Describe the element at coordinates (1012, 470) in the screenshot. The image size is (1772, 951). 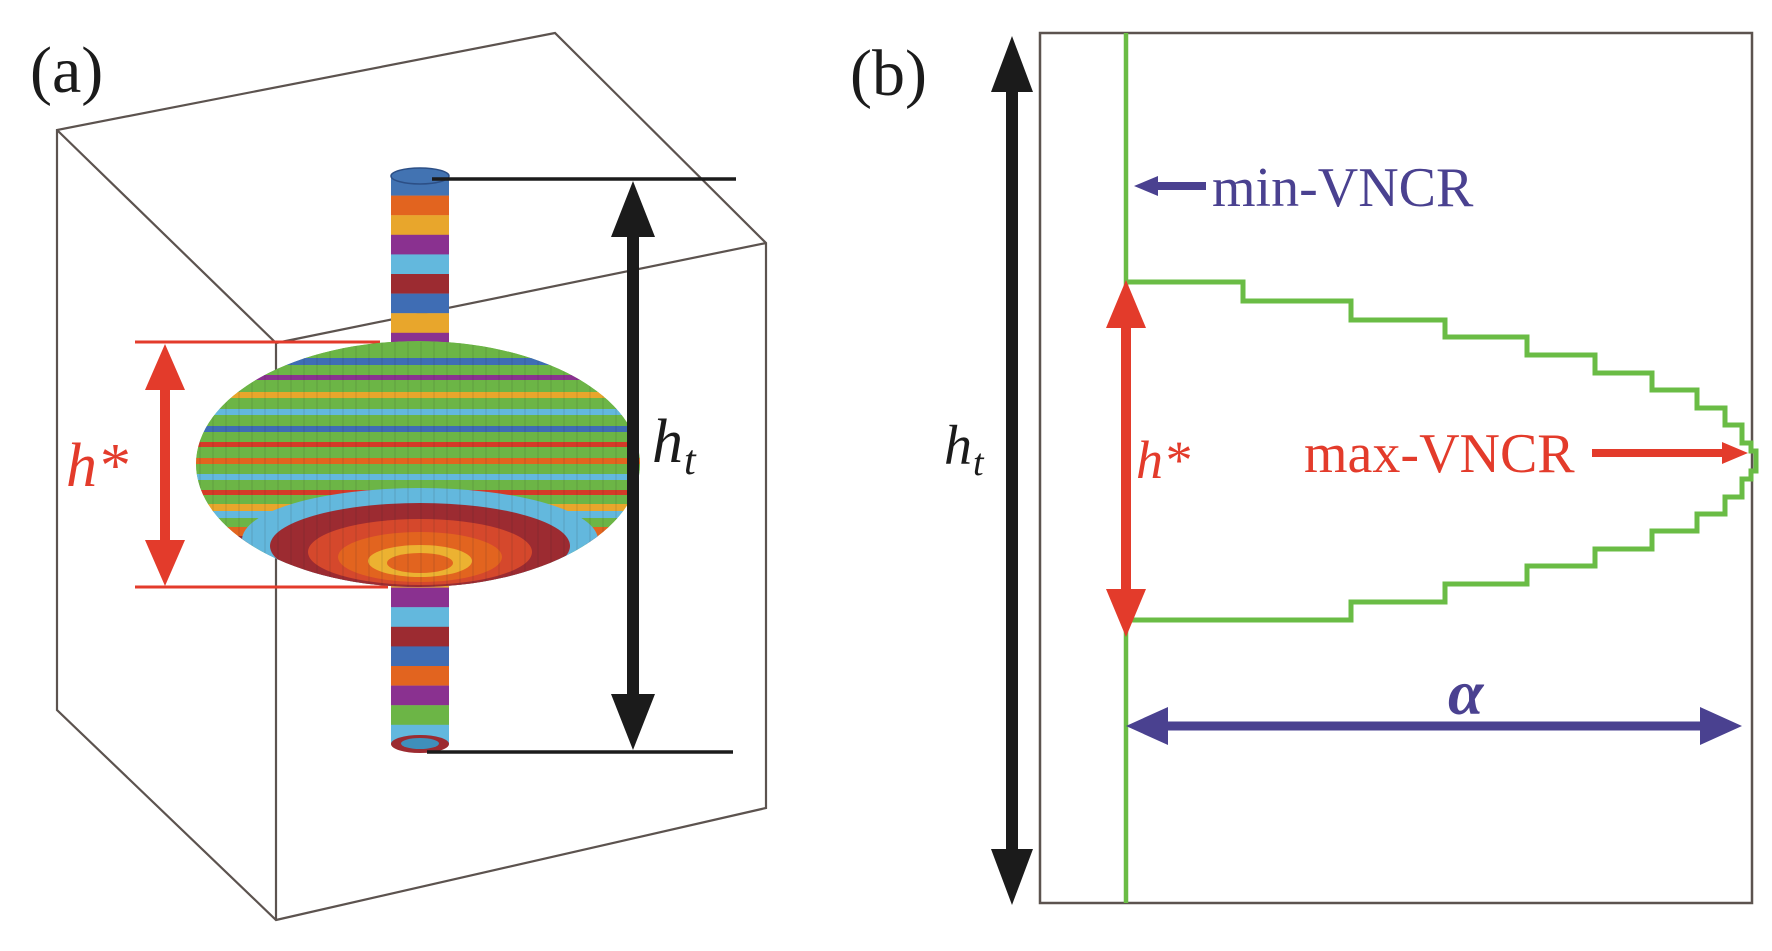
I see `ht-arrow-b` at that location.